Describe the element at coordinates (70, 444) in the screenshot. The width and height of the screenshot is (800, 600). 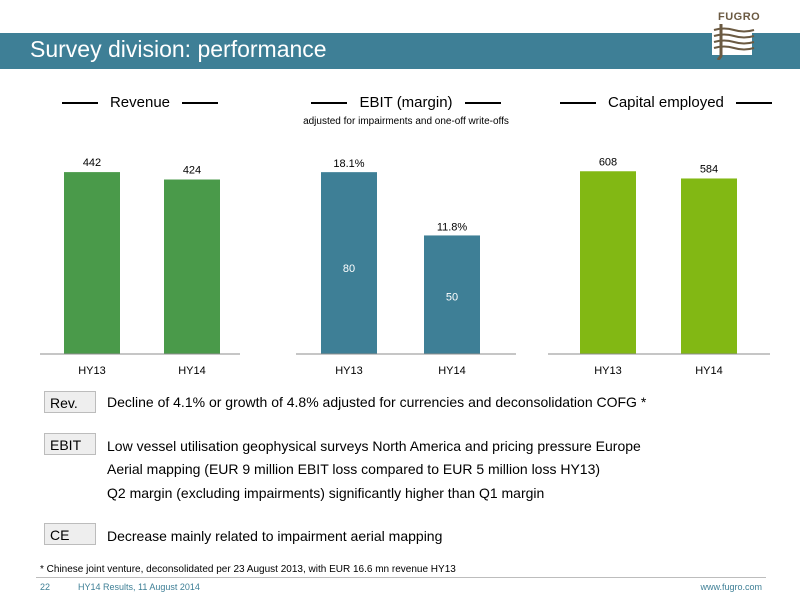
I see `ebit-label: EBIT` at that location.